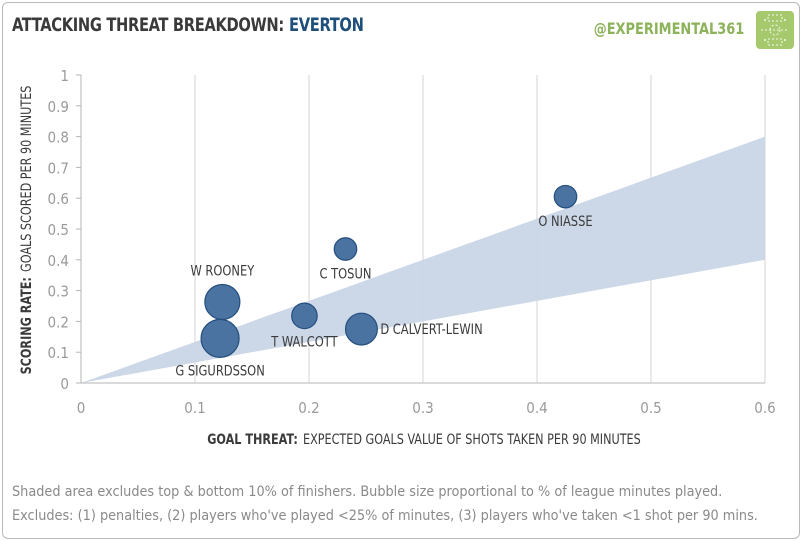 This screenshot has width=802, height=541. Describe the element at coordinates (148, 25) in the screenshot. I see `title-main: ATTACKING THREAT BREAKDOWN:` at that location.